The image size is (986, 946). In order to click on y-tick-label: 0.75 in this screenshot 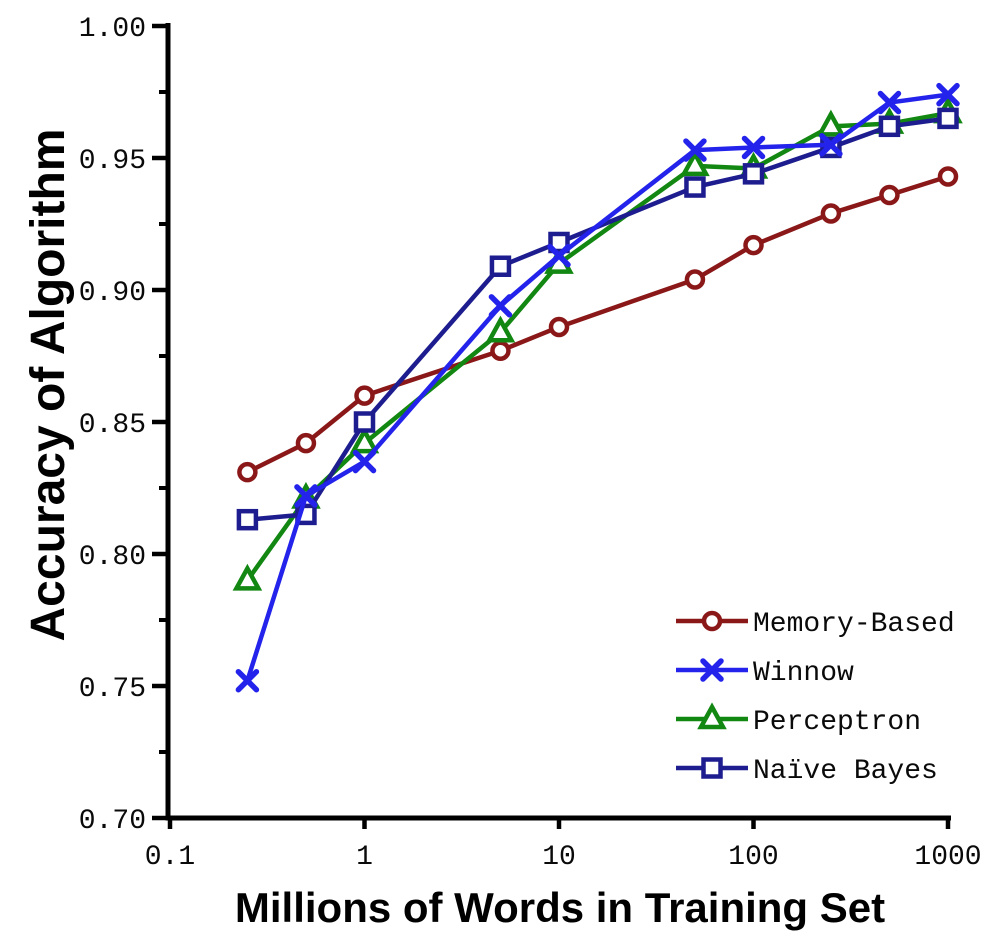, I will do `click(112, 689)`.